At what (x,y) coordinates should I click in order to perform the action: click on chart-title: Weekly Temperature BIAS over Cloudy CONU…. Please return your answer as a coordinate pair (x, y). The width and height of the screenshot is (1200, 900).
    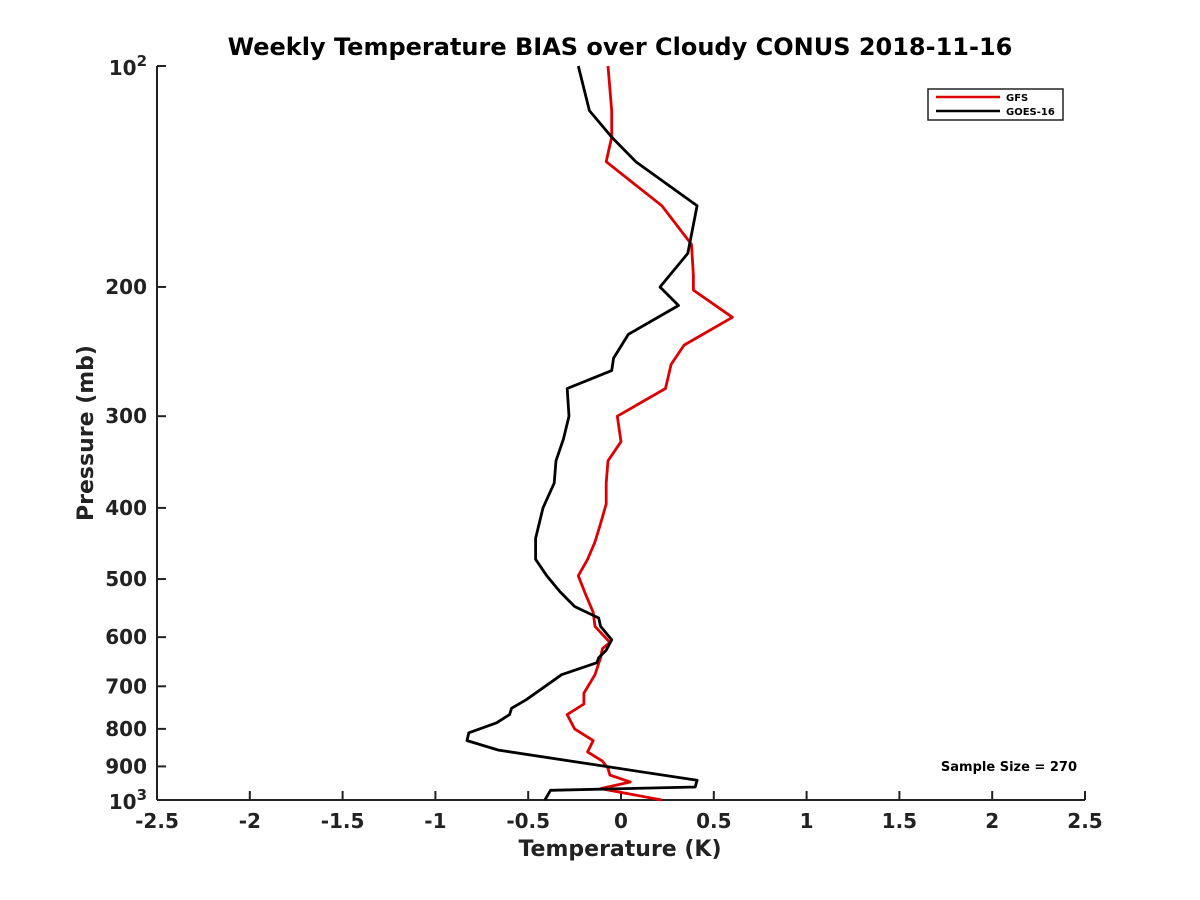
    Looking at the image, I should click on (620, 47).